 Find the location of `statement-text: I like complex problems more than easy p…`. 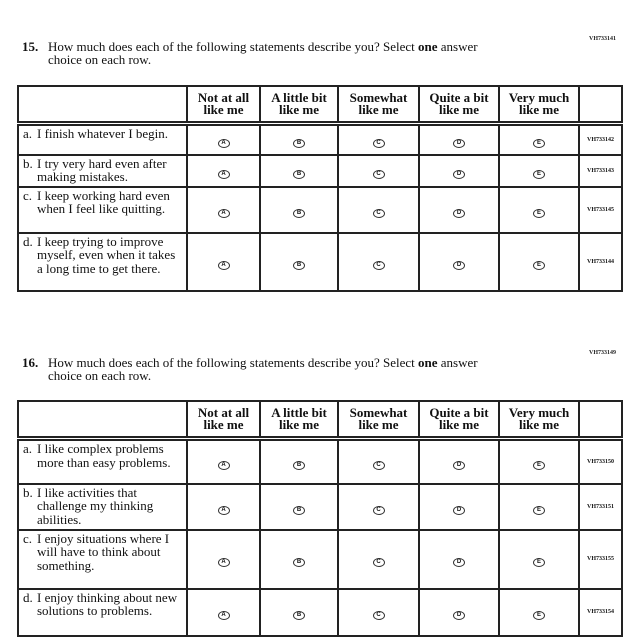

statement-text: I like complex problems more than easy p… is located at coordinates (104, 455).